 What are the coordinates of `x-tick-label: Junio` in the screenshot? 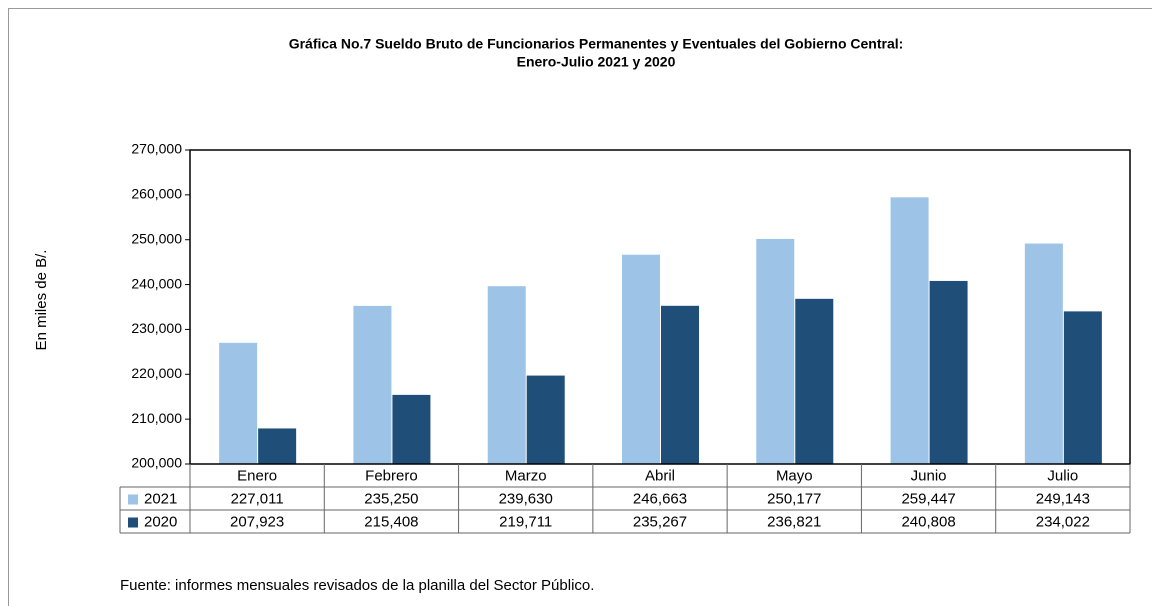 It's located at (929, 475).